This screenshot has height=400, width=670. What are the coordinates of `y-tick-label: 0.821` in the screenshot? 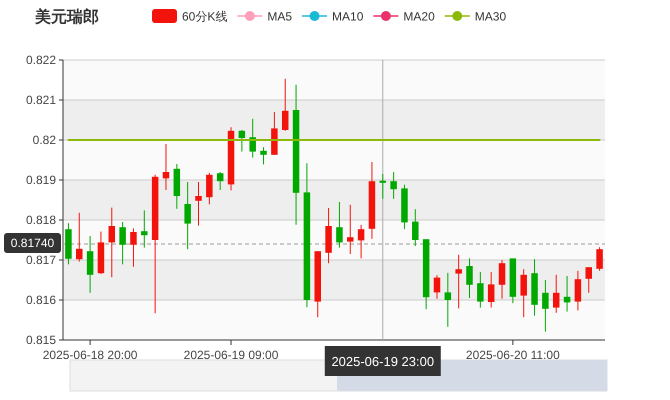 It's located at (41, 100).